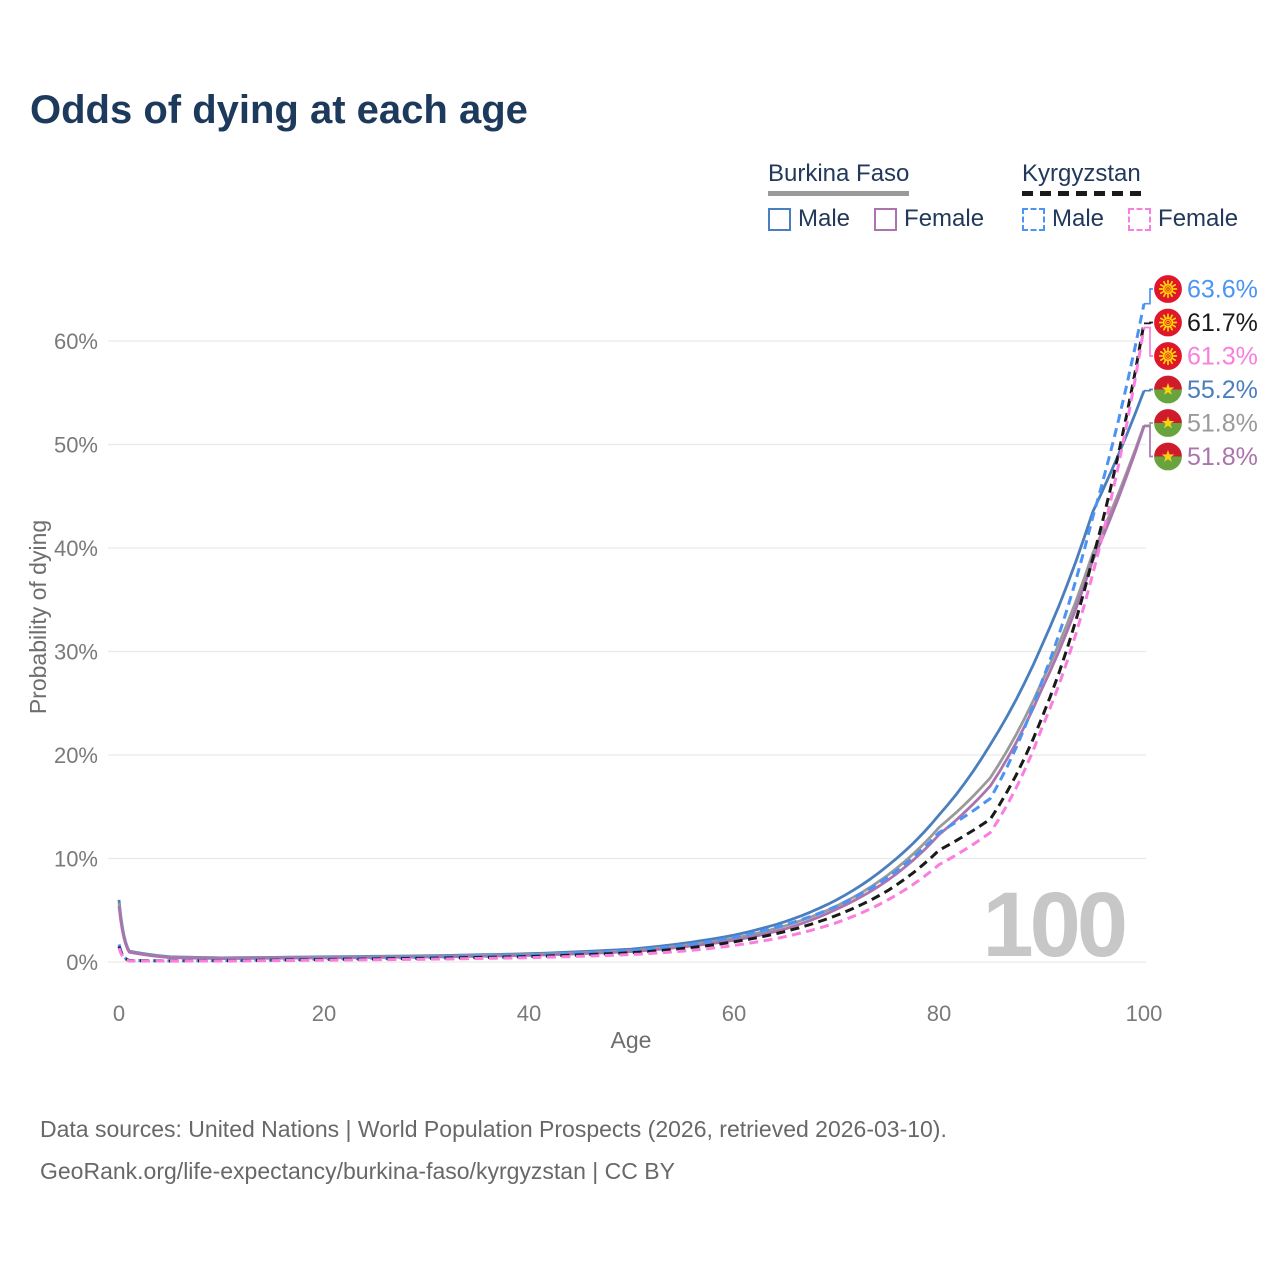 The width and height of the screenshot is (1280, 1280). I want to click on y-tick-30: 30%, so click(76, 652).